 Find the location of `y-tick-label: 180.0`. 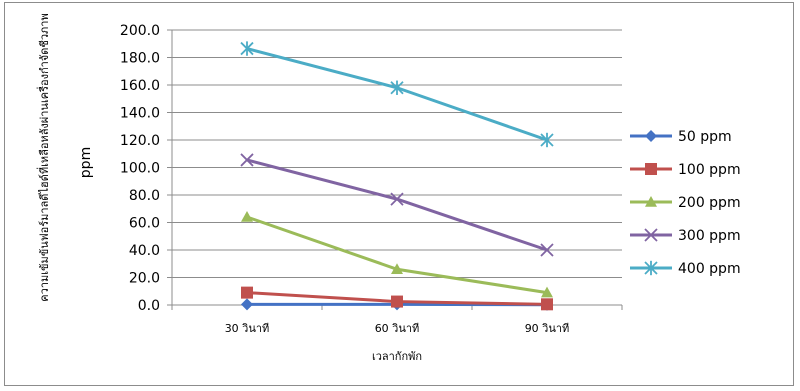

y-tick-label: 180.0 is located at coordinates (140, 59).